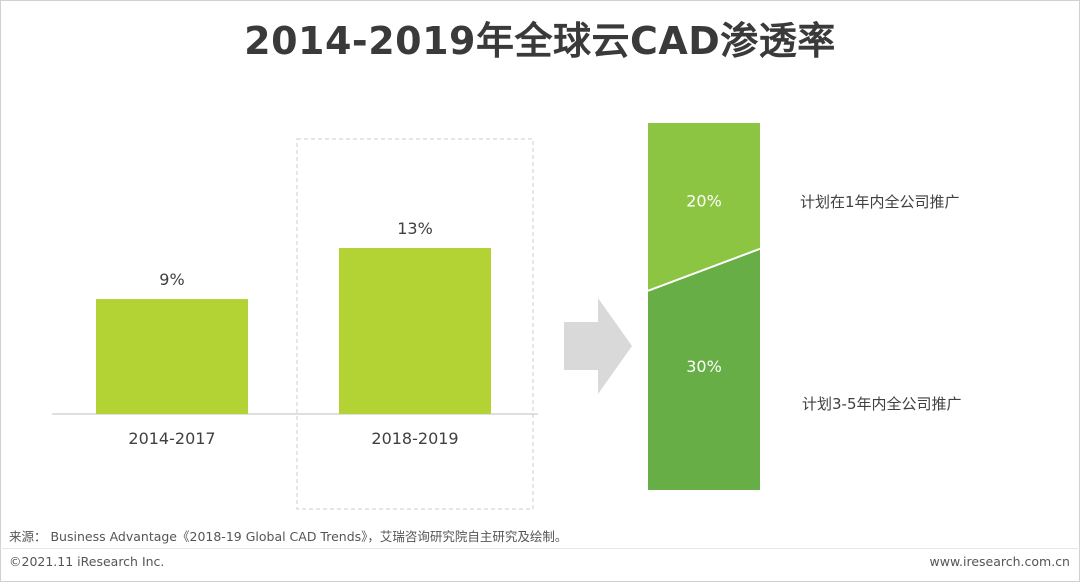 This screenshot has width=1080, height=582. What do you see at coordinates (540, 41) in the screenshot?
I see `chart-title: 2014-2019年全球云CAD渗透率` at bounding box center [540, 41].